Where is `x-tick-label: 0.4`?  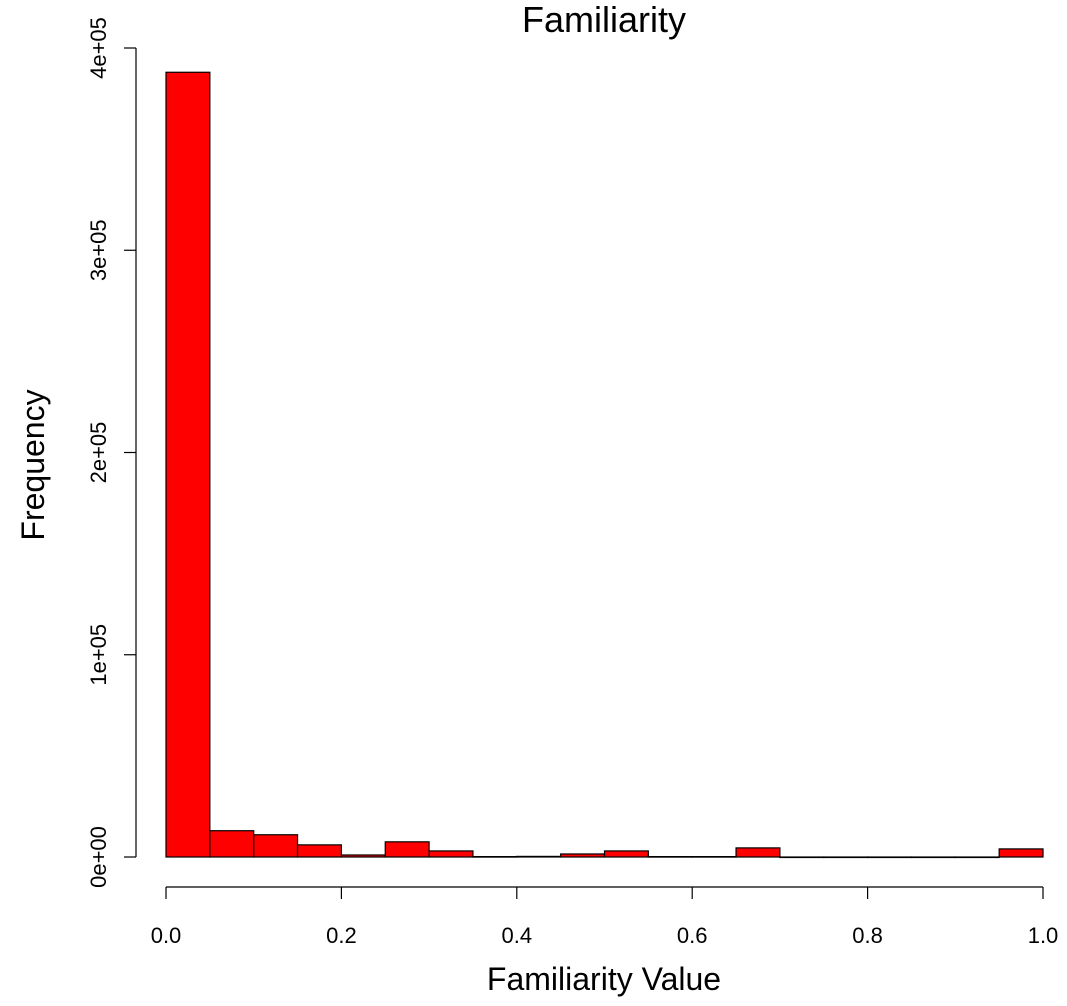
x-tick-label: 0.4 is located at coordinates (517, 935).